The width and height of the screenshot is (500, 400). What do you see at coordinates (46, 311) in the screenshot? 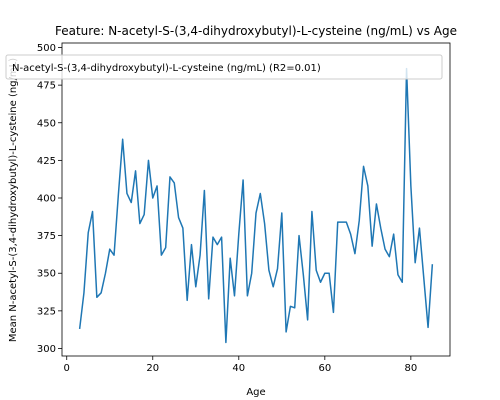
I see `y-tick-label: 325` at bounding box center [46, 311].